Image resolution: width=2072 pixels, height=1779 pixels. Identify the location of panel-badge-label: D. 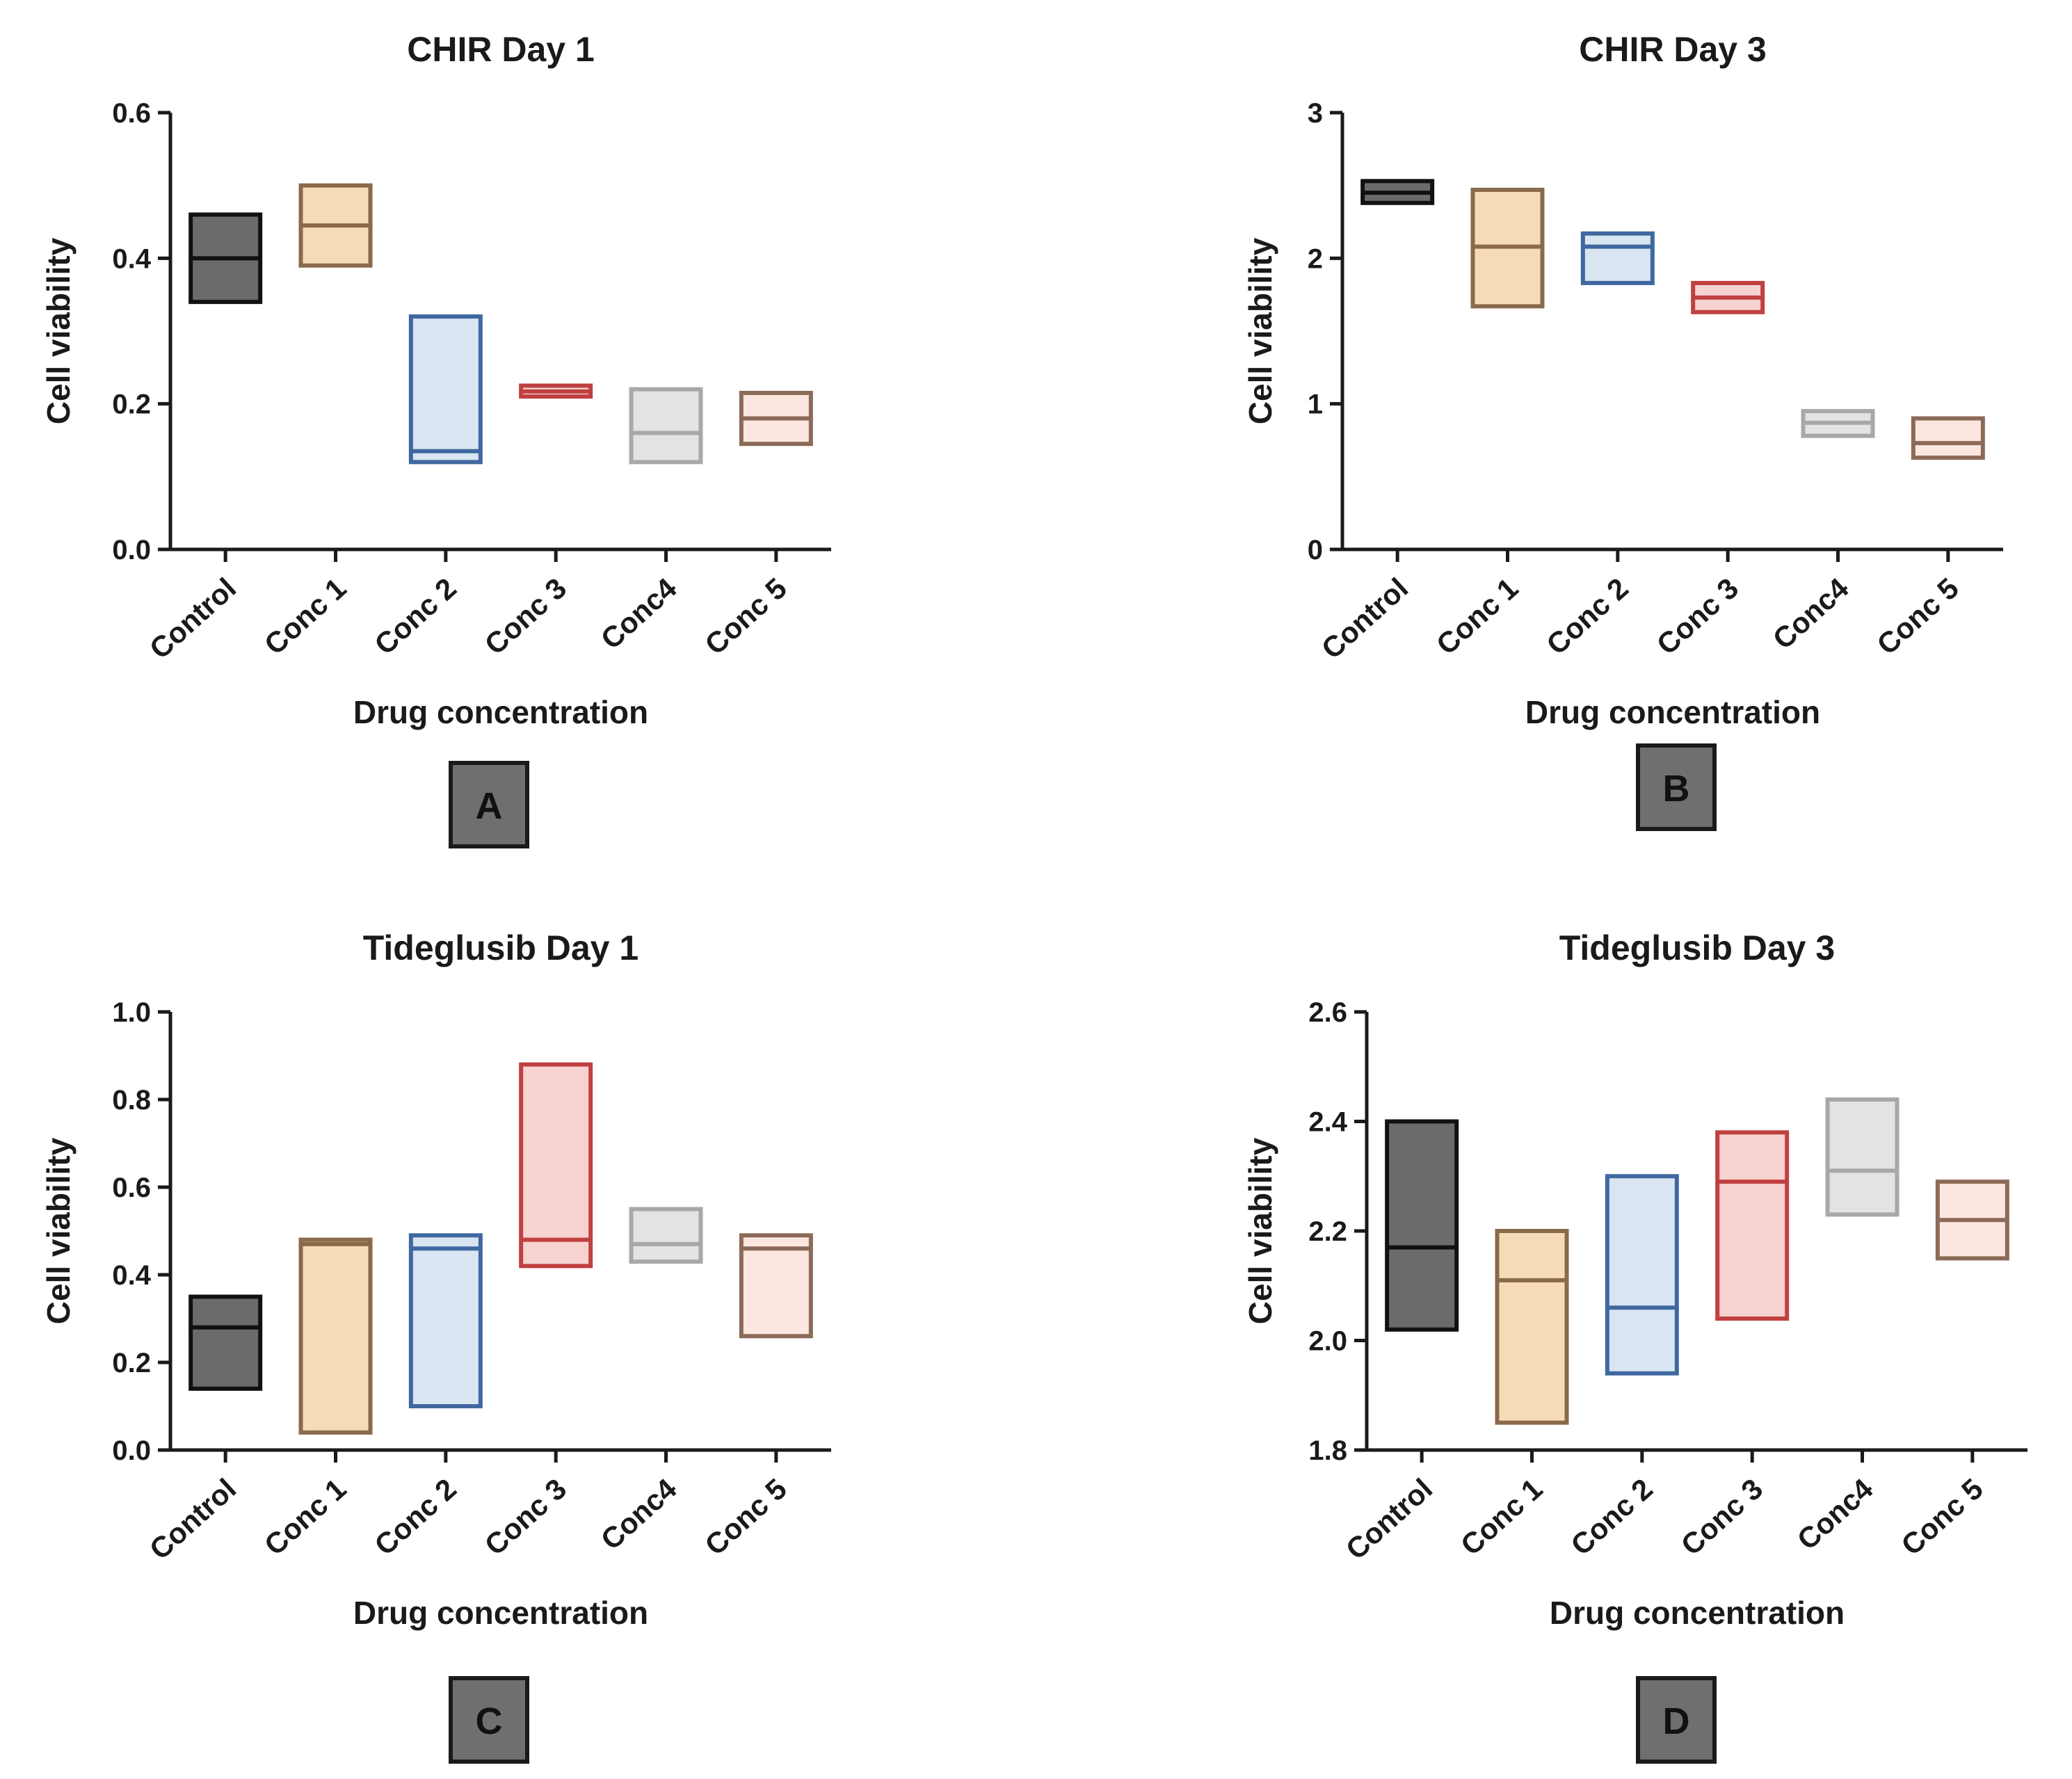
(1676, 1721).